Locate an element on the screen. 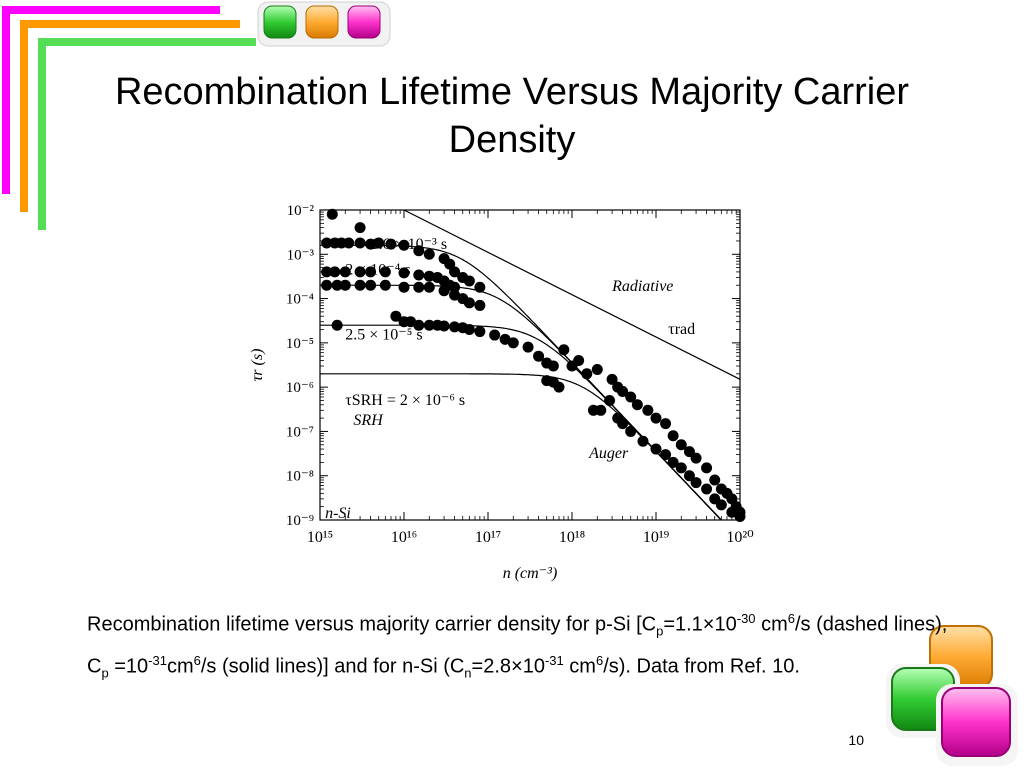 The height and width of the screenshot is (768, 1024). orange-bracket is located at coordinates (130, 116).